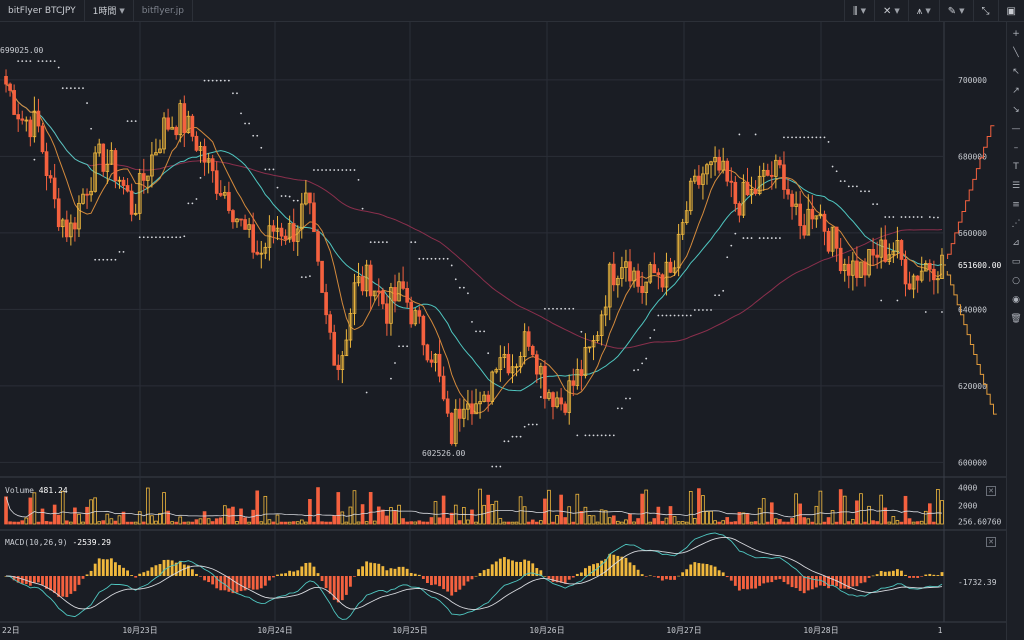  What do you see at coordinates (1016, 318) in the screenshot?
I see `trash-icon: 🗑` at bounding box center [1016, 318].